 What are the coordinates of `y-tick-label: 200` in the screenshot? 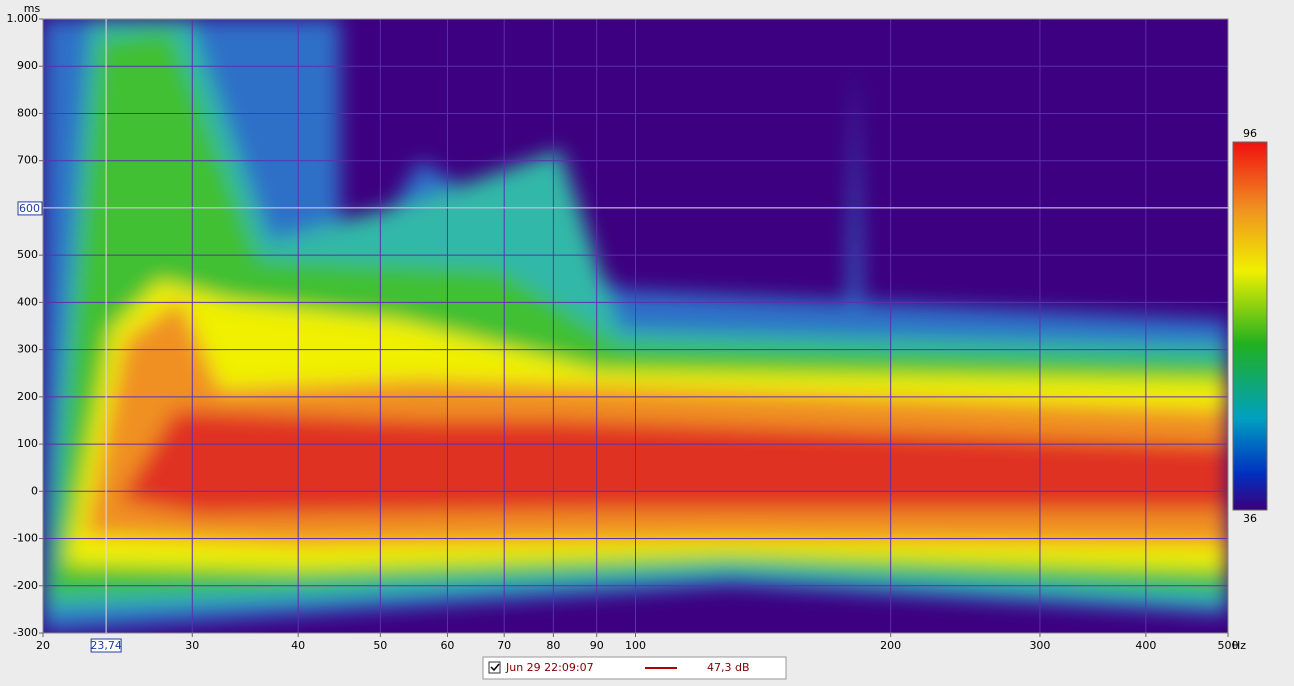 It's located at (27, 396).